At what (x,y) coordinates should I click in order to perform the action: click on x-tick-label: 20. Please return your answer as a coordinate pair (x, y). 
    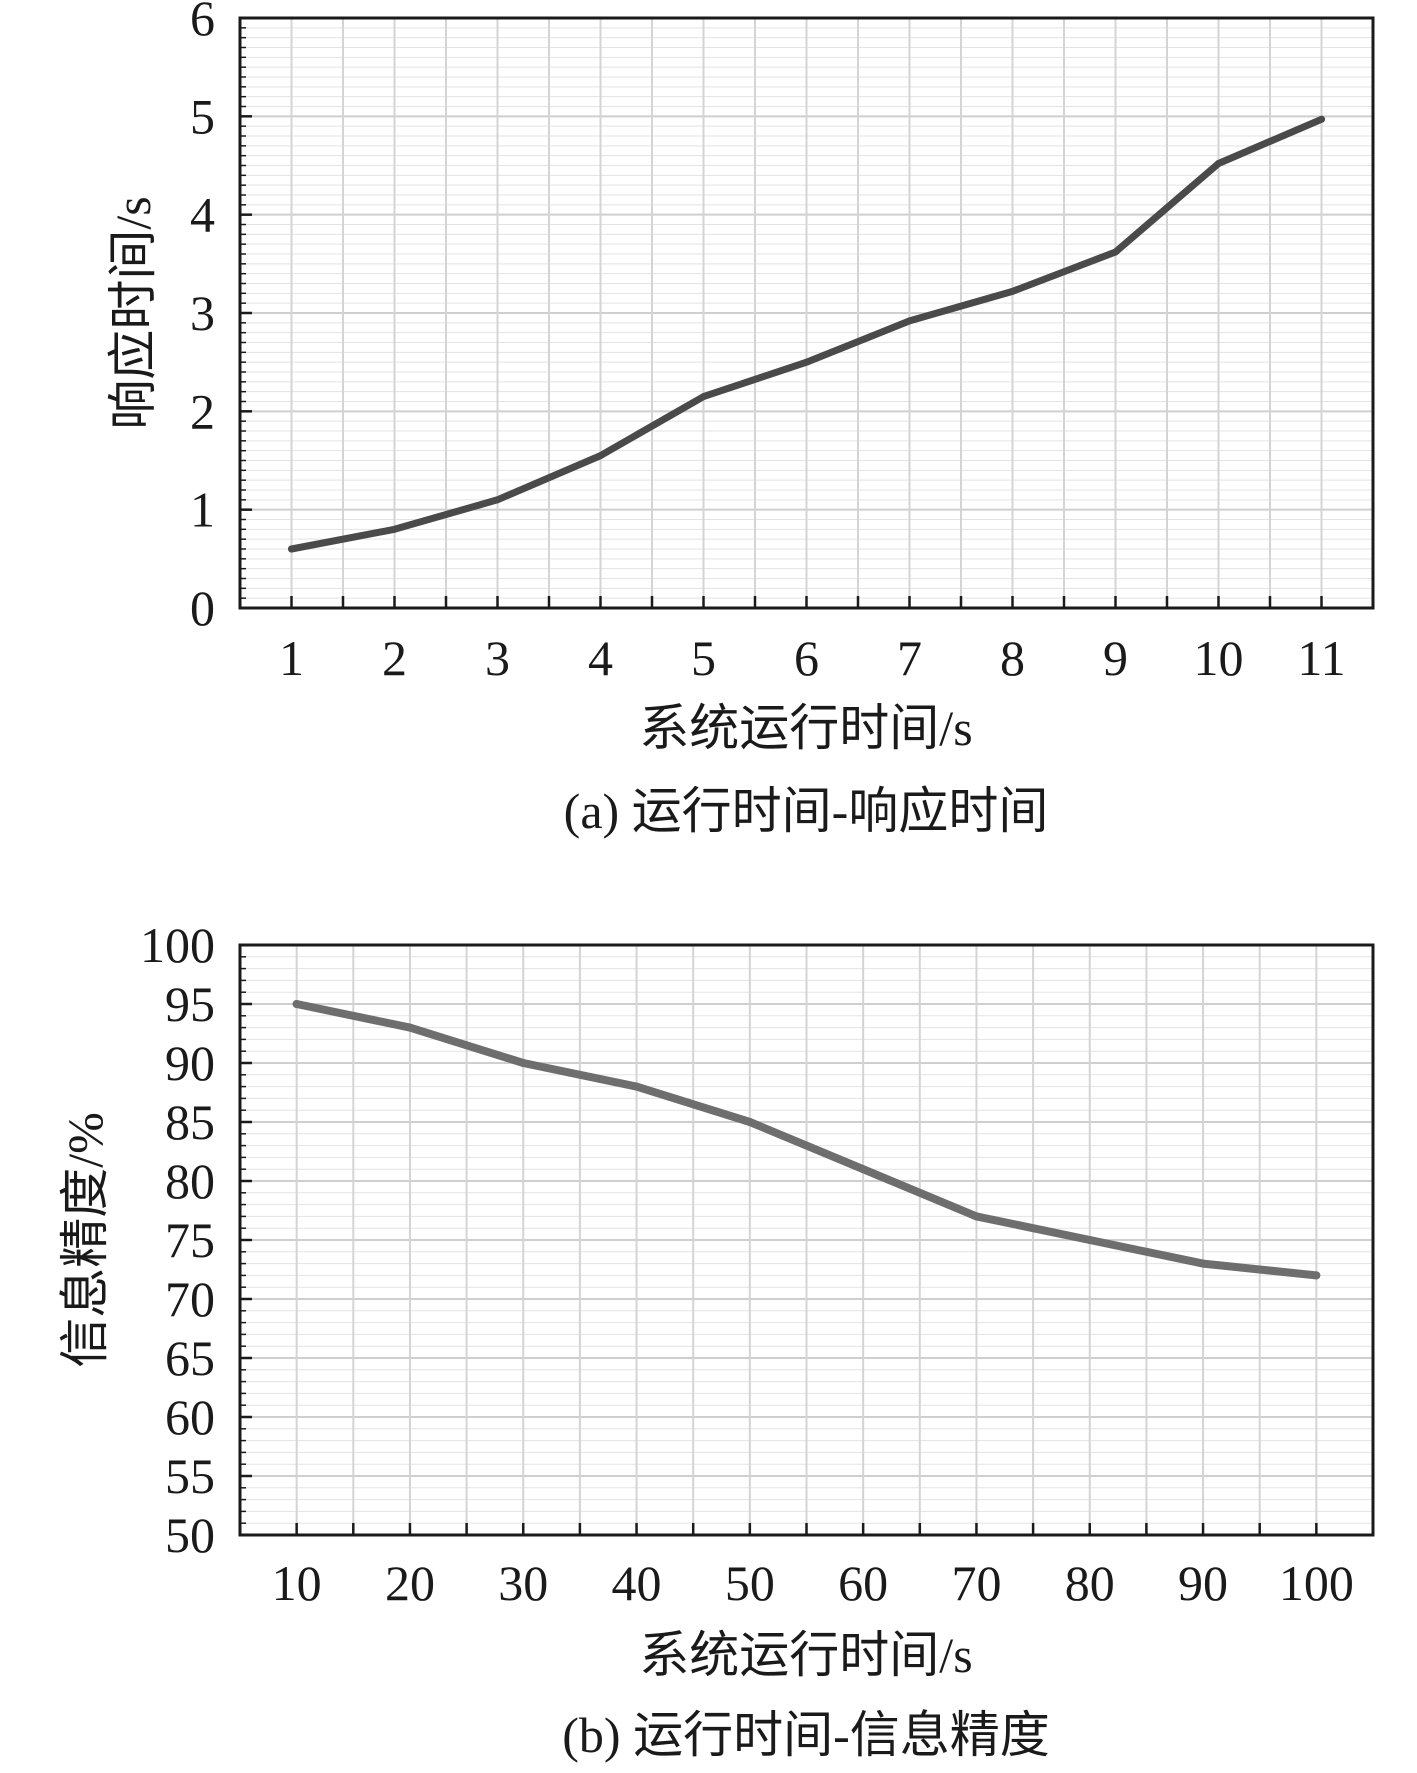
    Looking at the image, I should click on (410, 1583).